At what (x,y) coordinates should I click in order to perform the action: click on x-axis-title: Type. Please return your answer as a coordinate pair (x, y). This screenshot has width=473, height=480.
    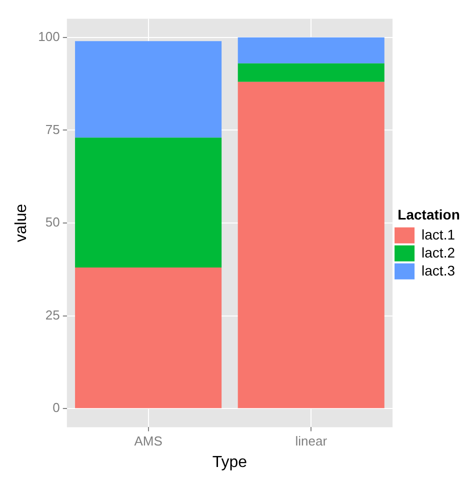
    Looking at the image, I should click on (230, 462).